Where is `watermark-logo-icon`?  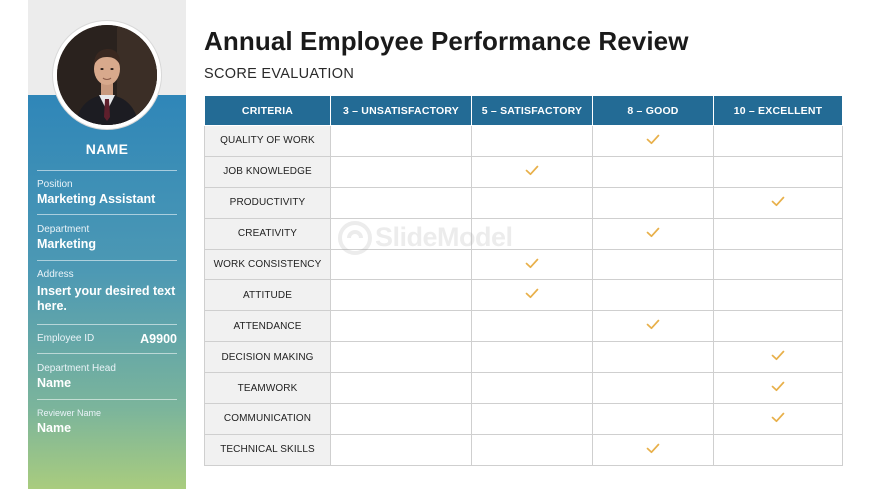
watermark-logo-icon is located at coordinates (355, 238).